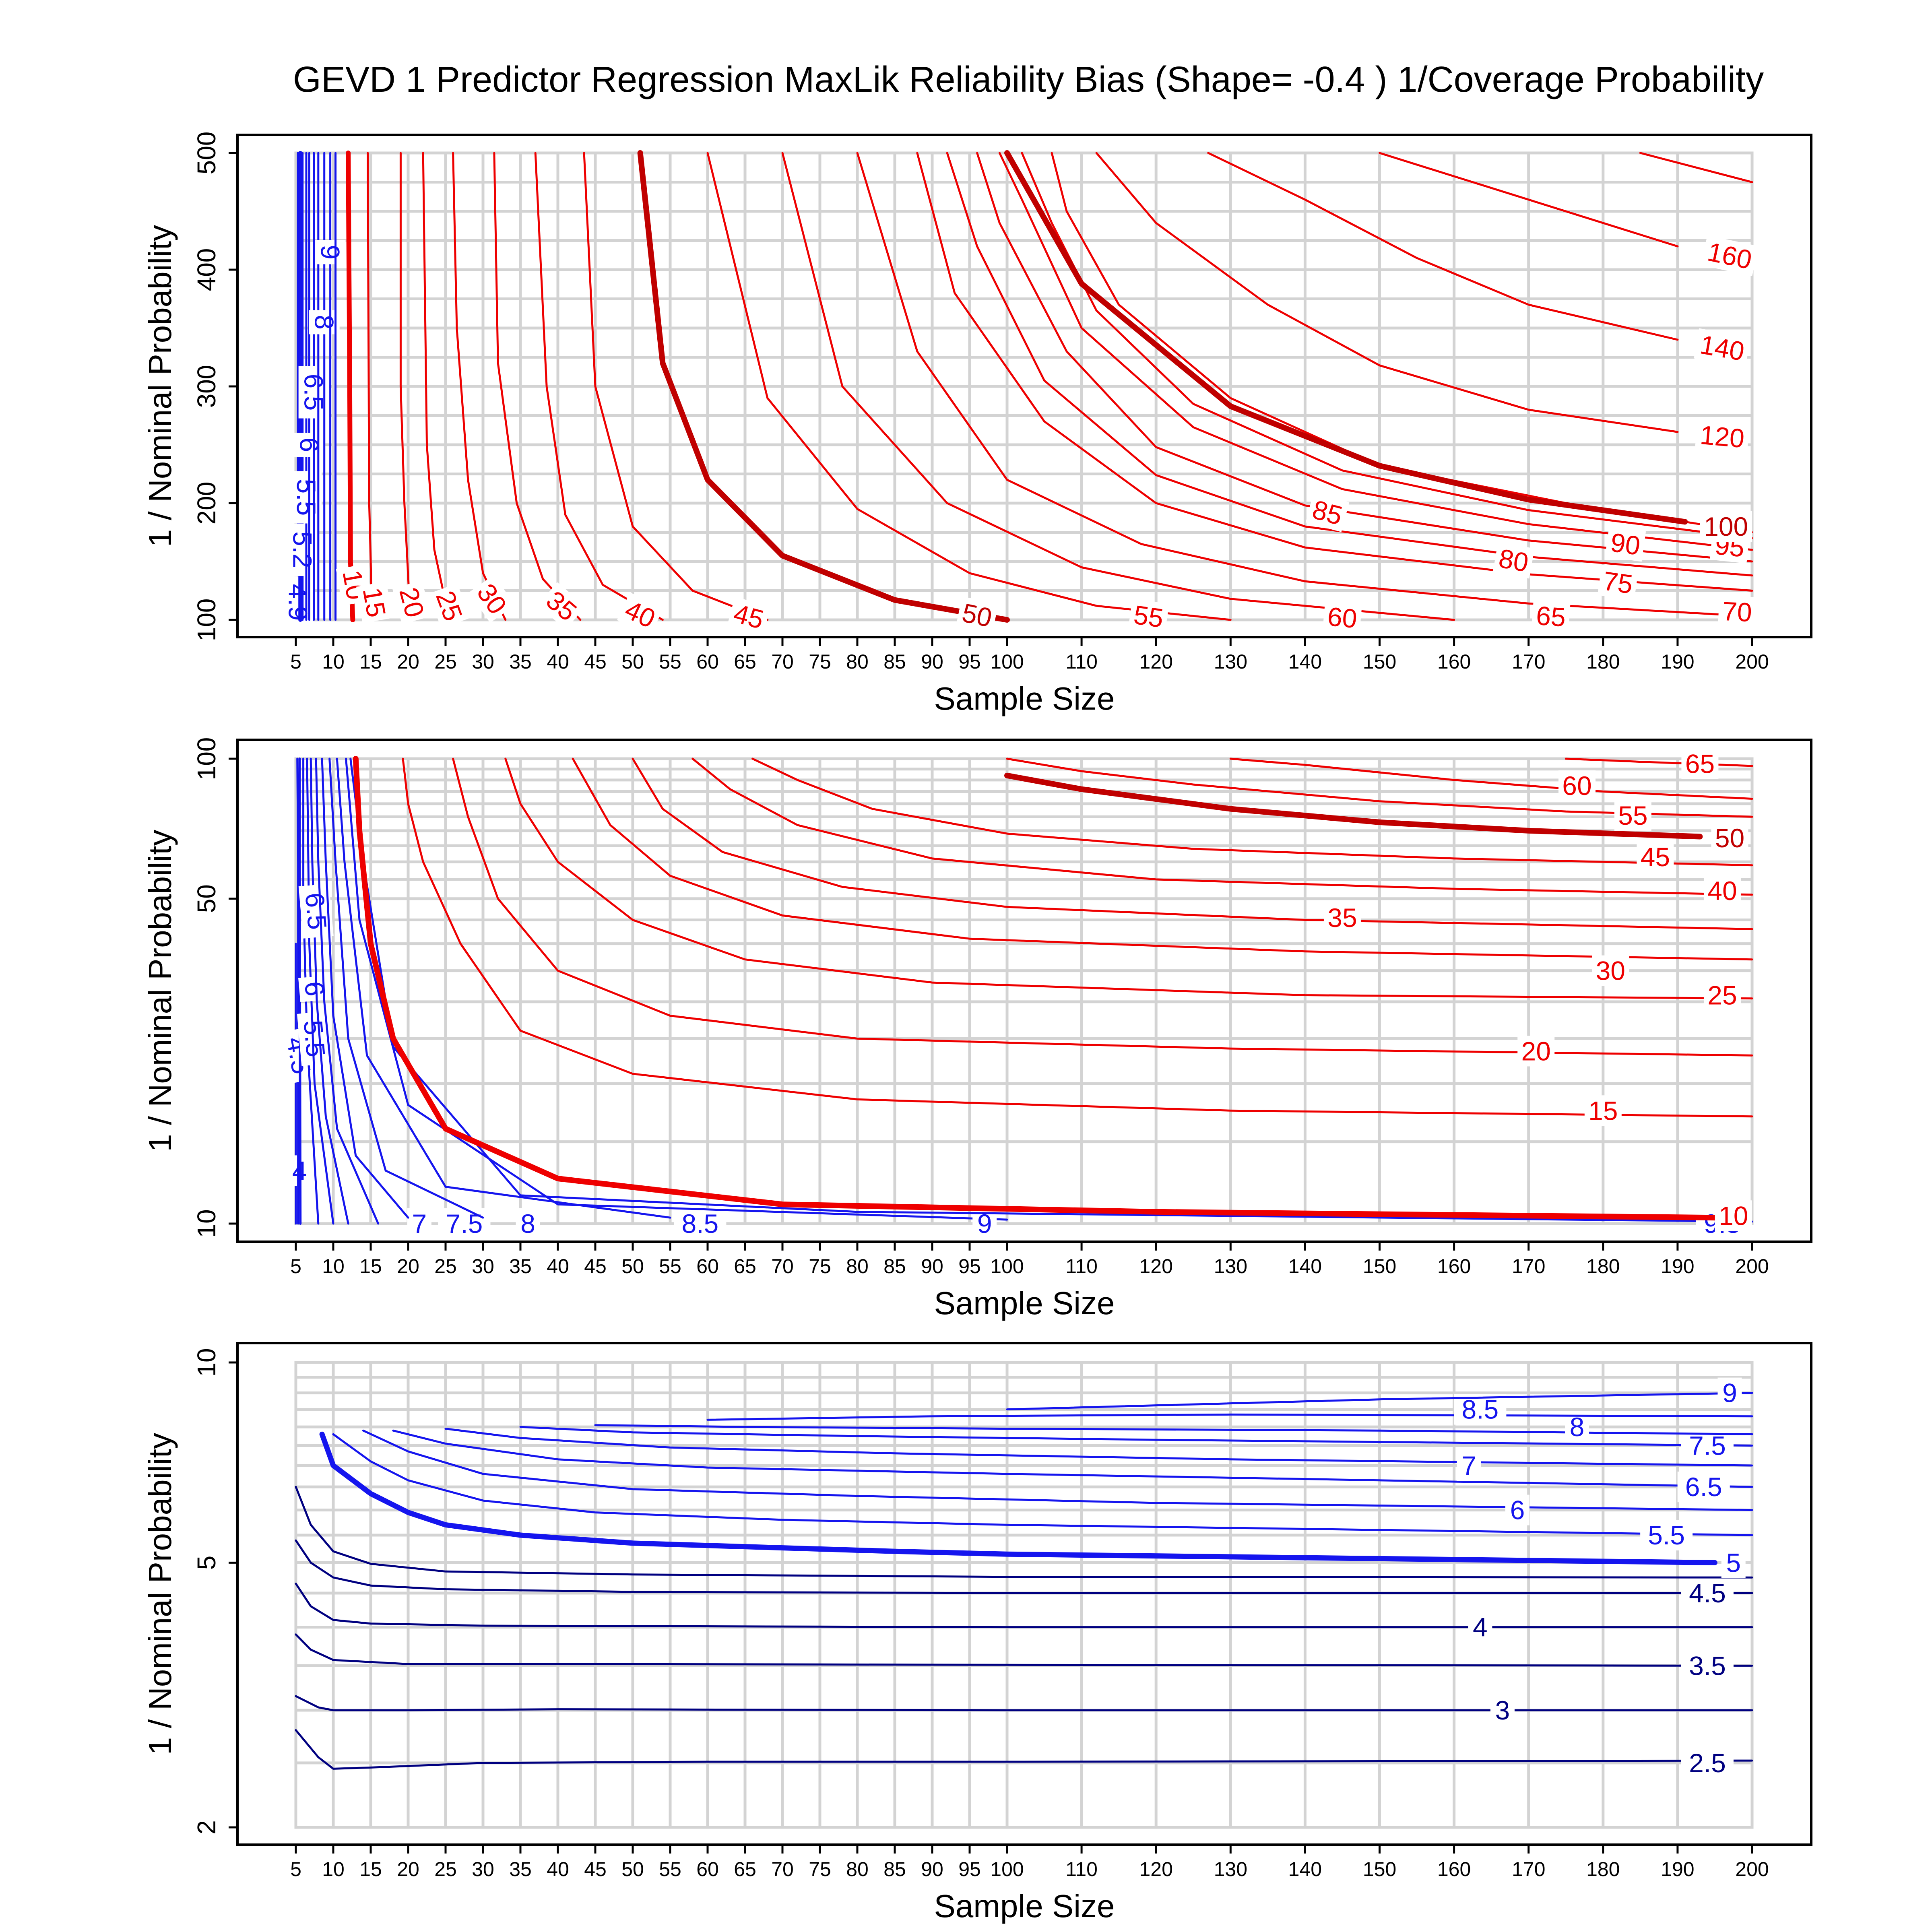  I want to click on x-tick-label: 85, so click(894, 661).